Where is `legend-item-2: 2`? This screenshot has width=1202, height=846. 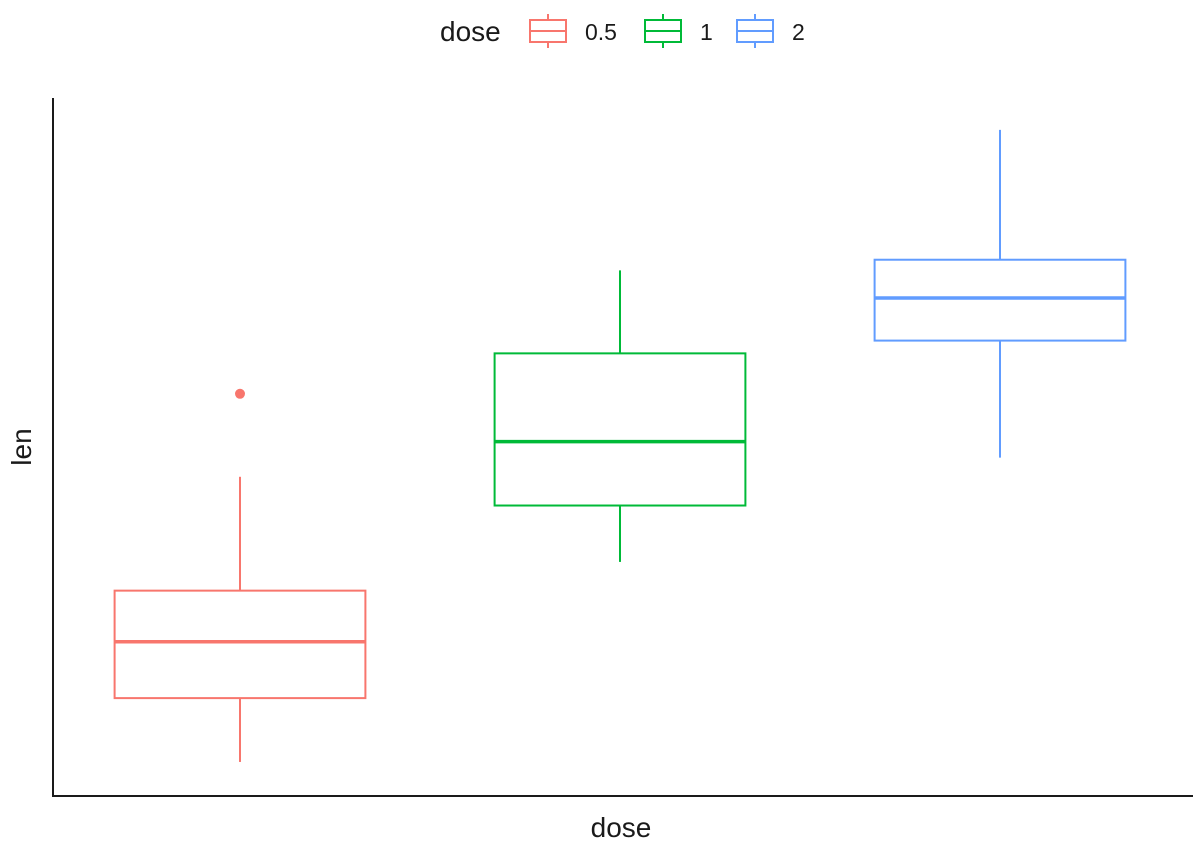 legend-item-2: 2 is located at coordinates (770, 31).